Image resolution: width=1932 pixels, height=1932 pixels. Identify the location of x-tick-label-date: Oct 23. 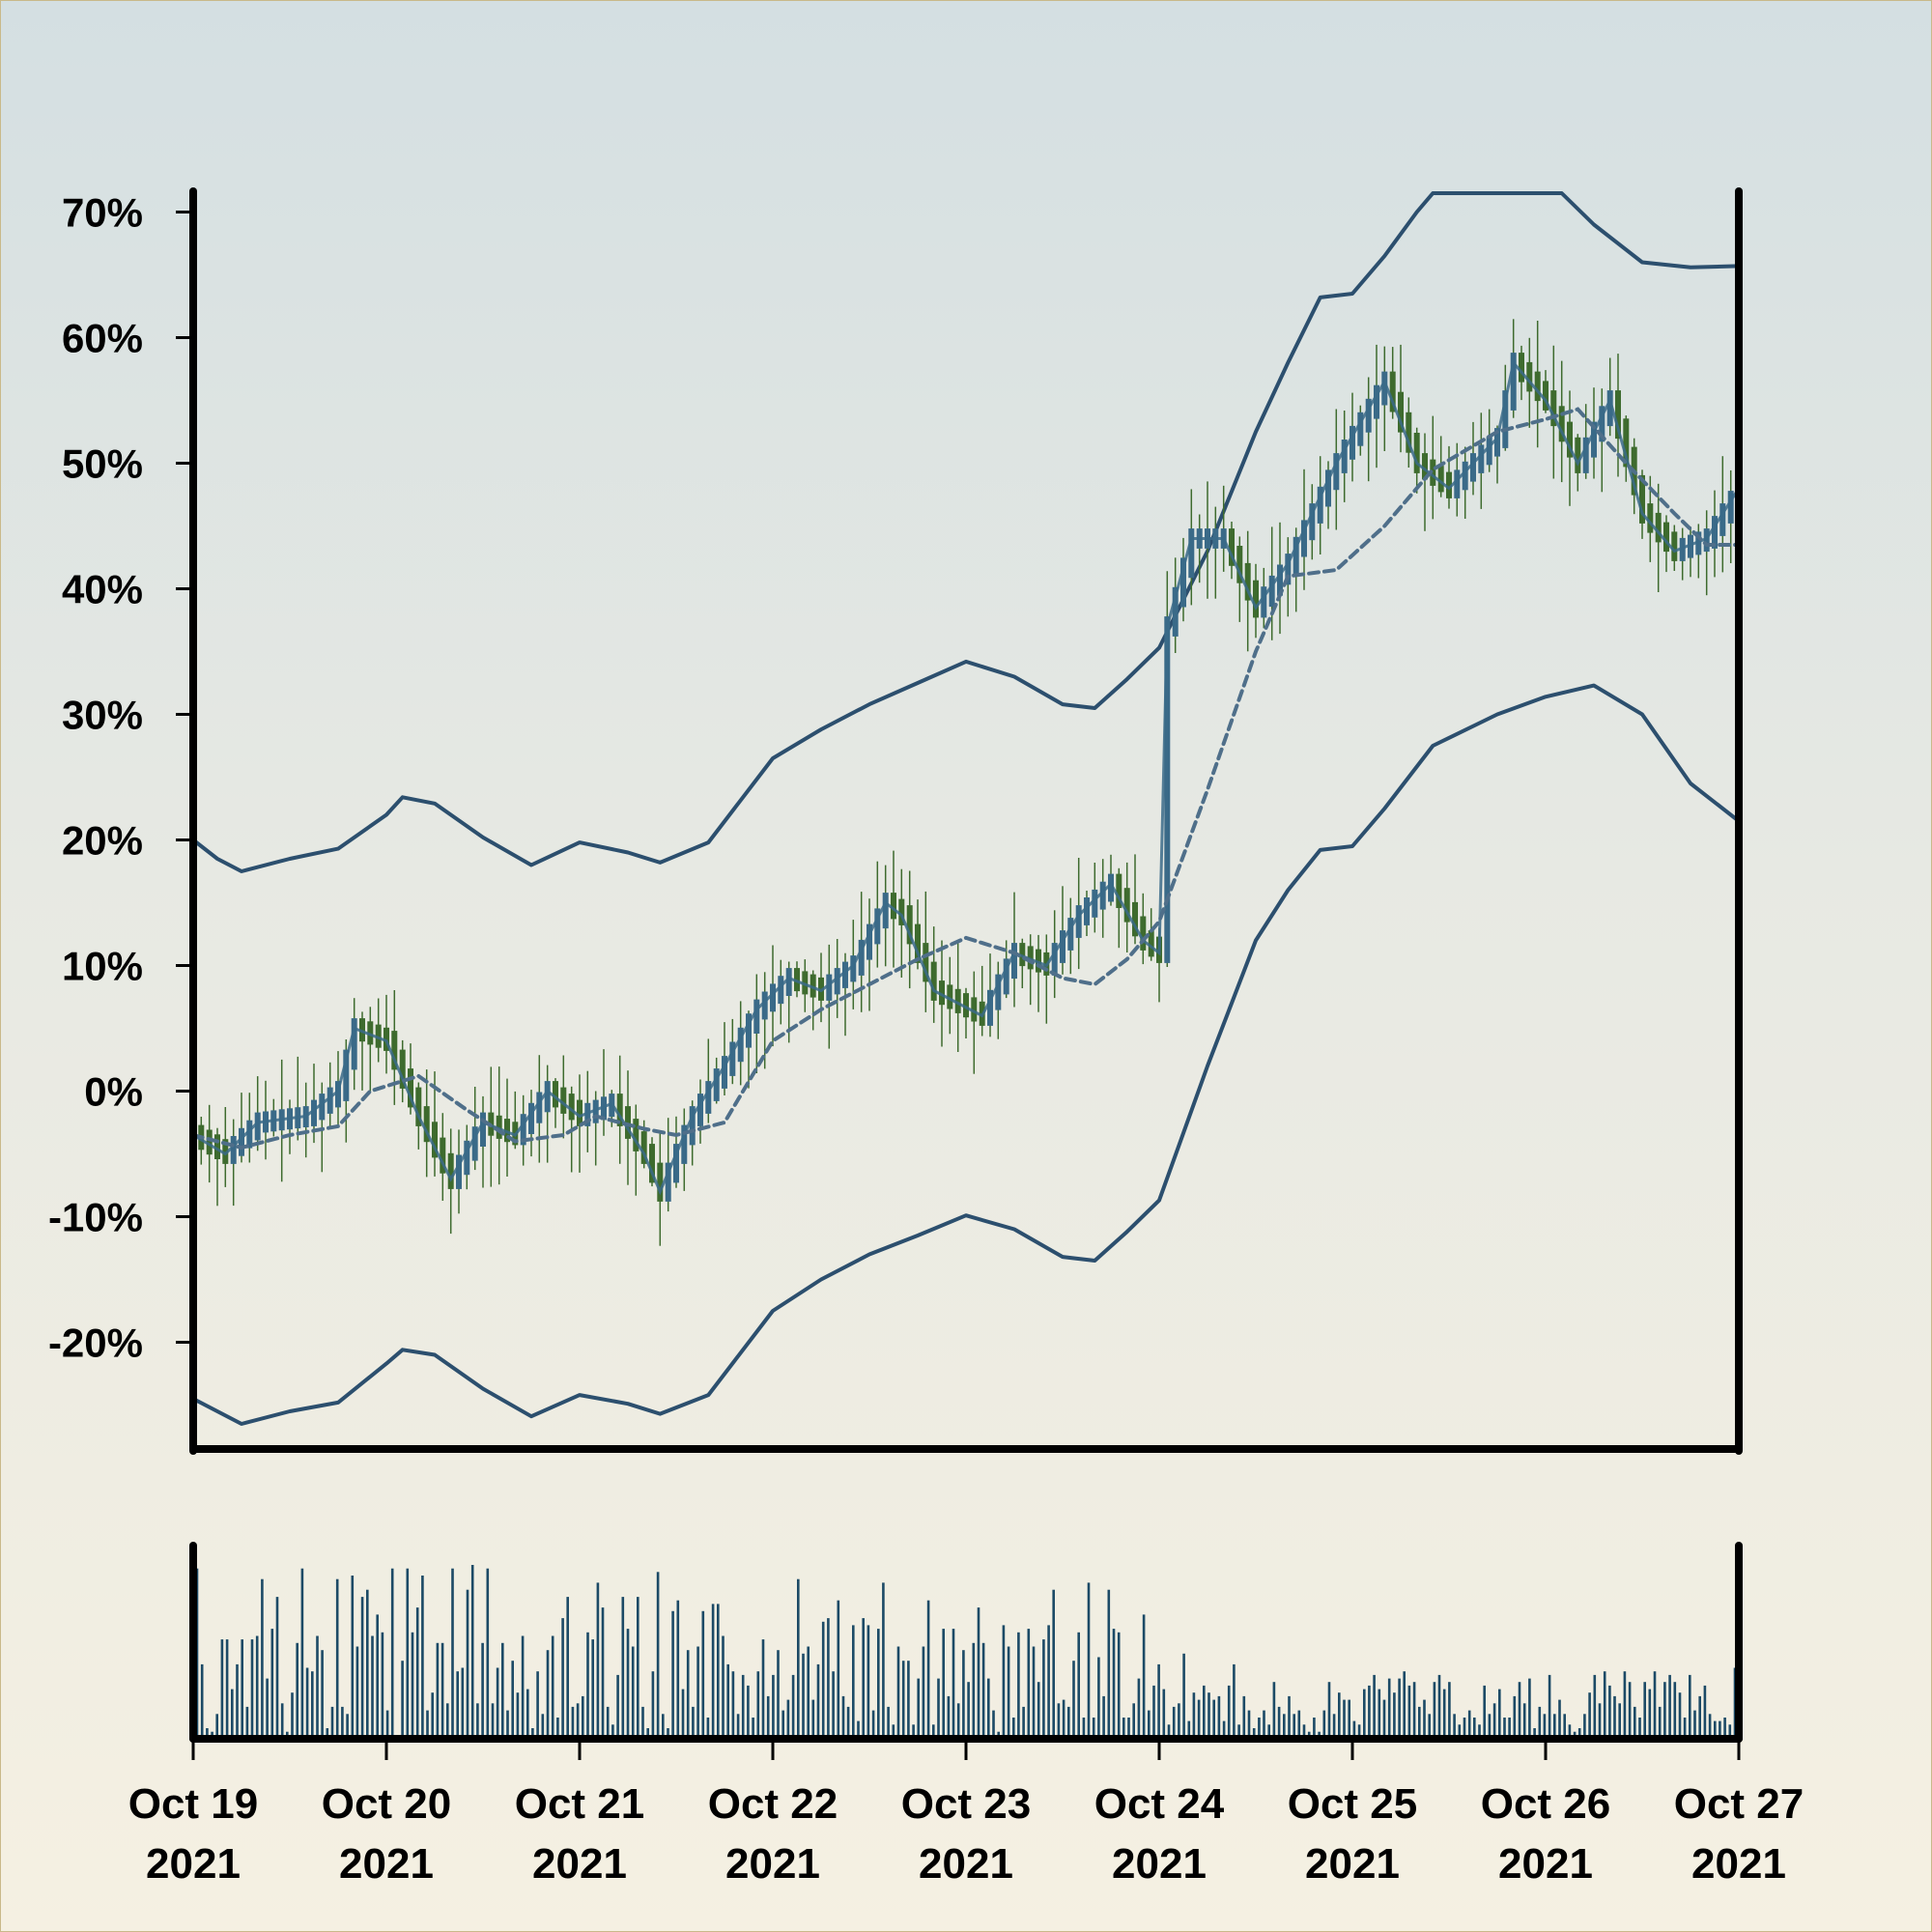
(966, 1804).